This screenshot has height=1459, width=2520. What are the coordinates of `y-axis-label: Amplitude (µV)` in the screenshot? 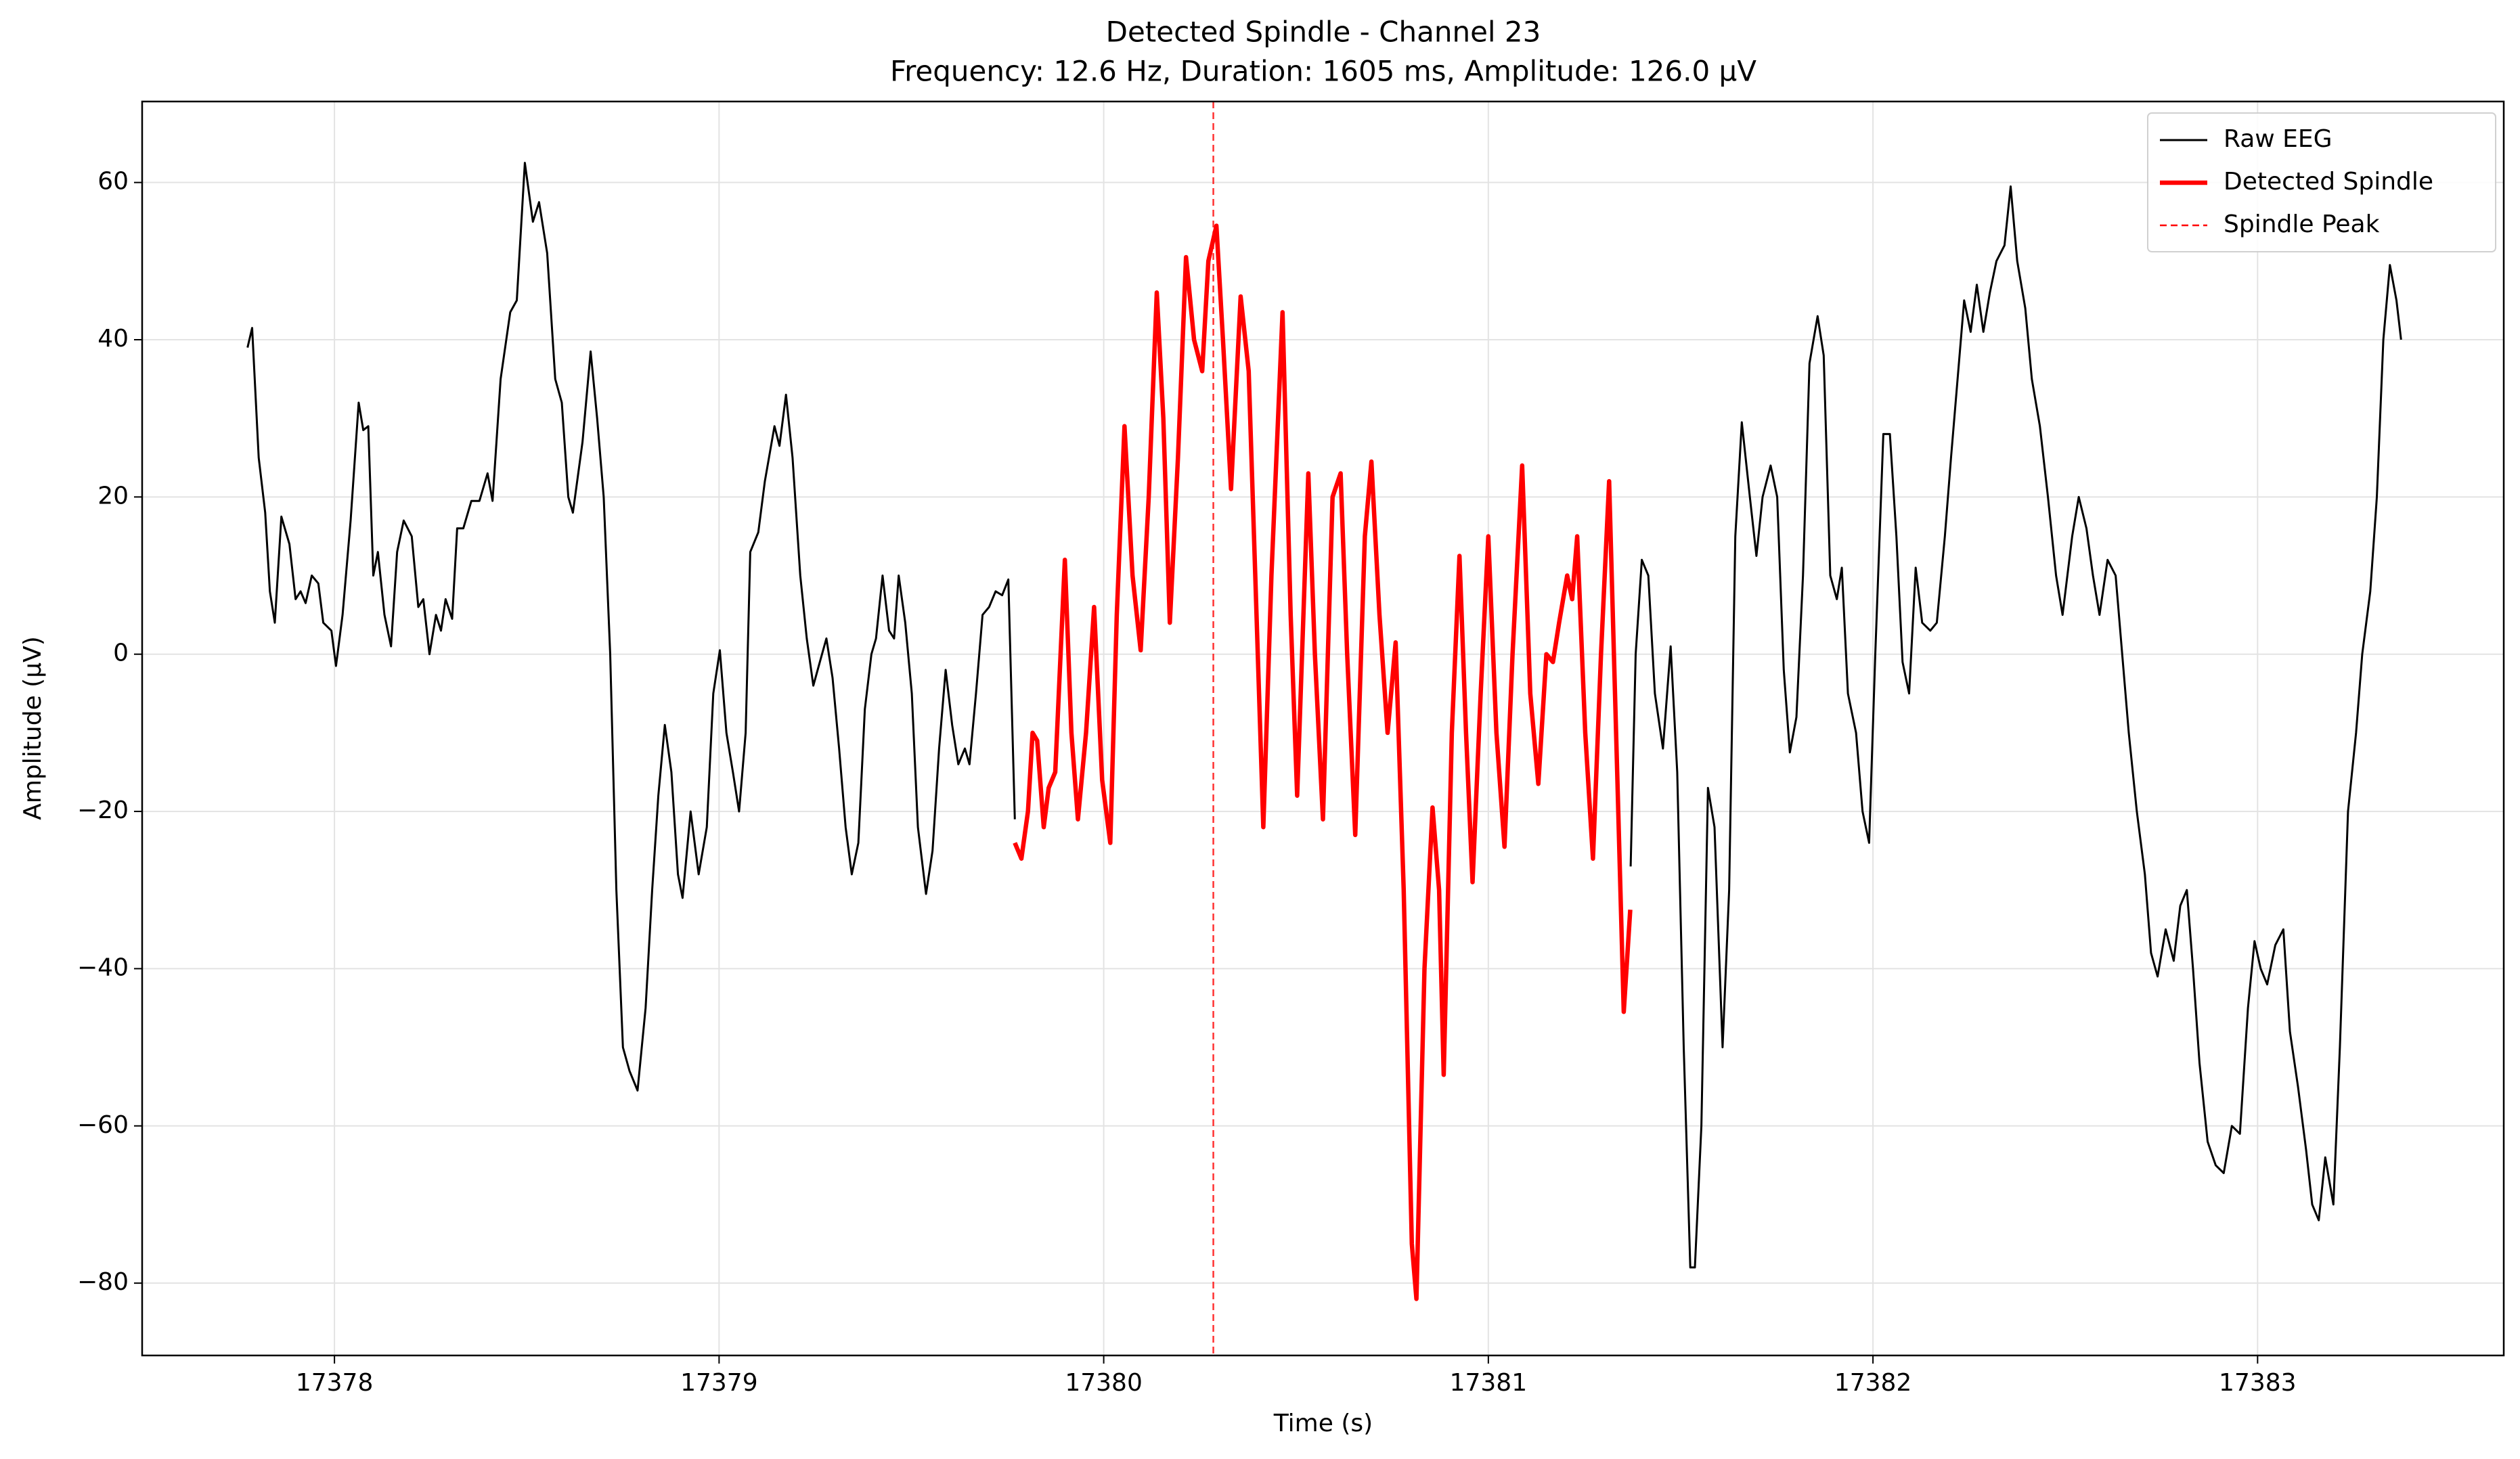 It's located at (33, 728).